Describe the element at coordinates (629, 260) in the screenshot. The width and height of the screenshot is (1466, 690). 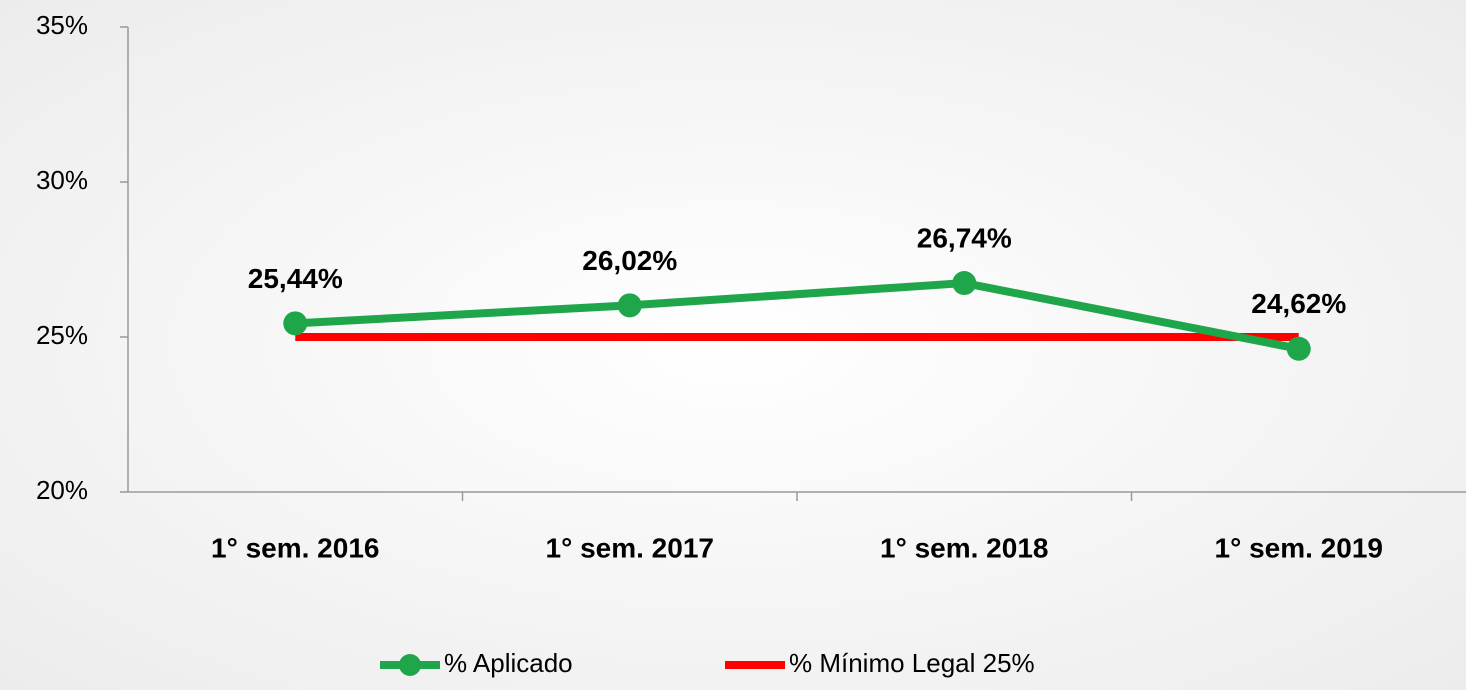
I see `data-label: 26,02%` at that location.